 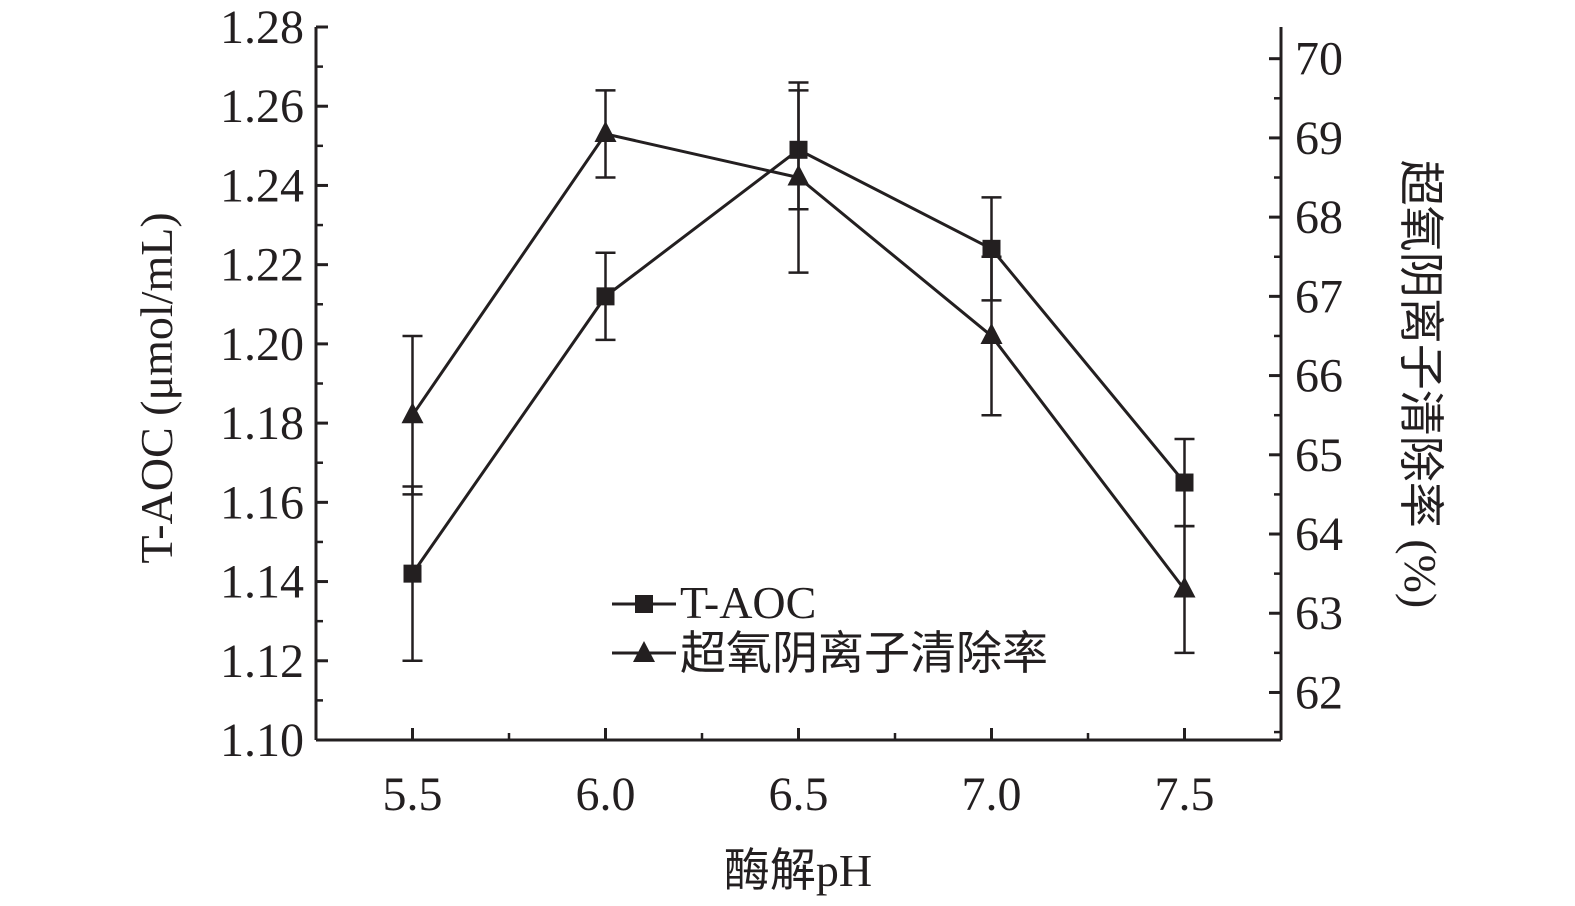 I want to click on y-left-tick-label: 1.20, so click(x=262, y=344).